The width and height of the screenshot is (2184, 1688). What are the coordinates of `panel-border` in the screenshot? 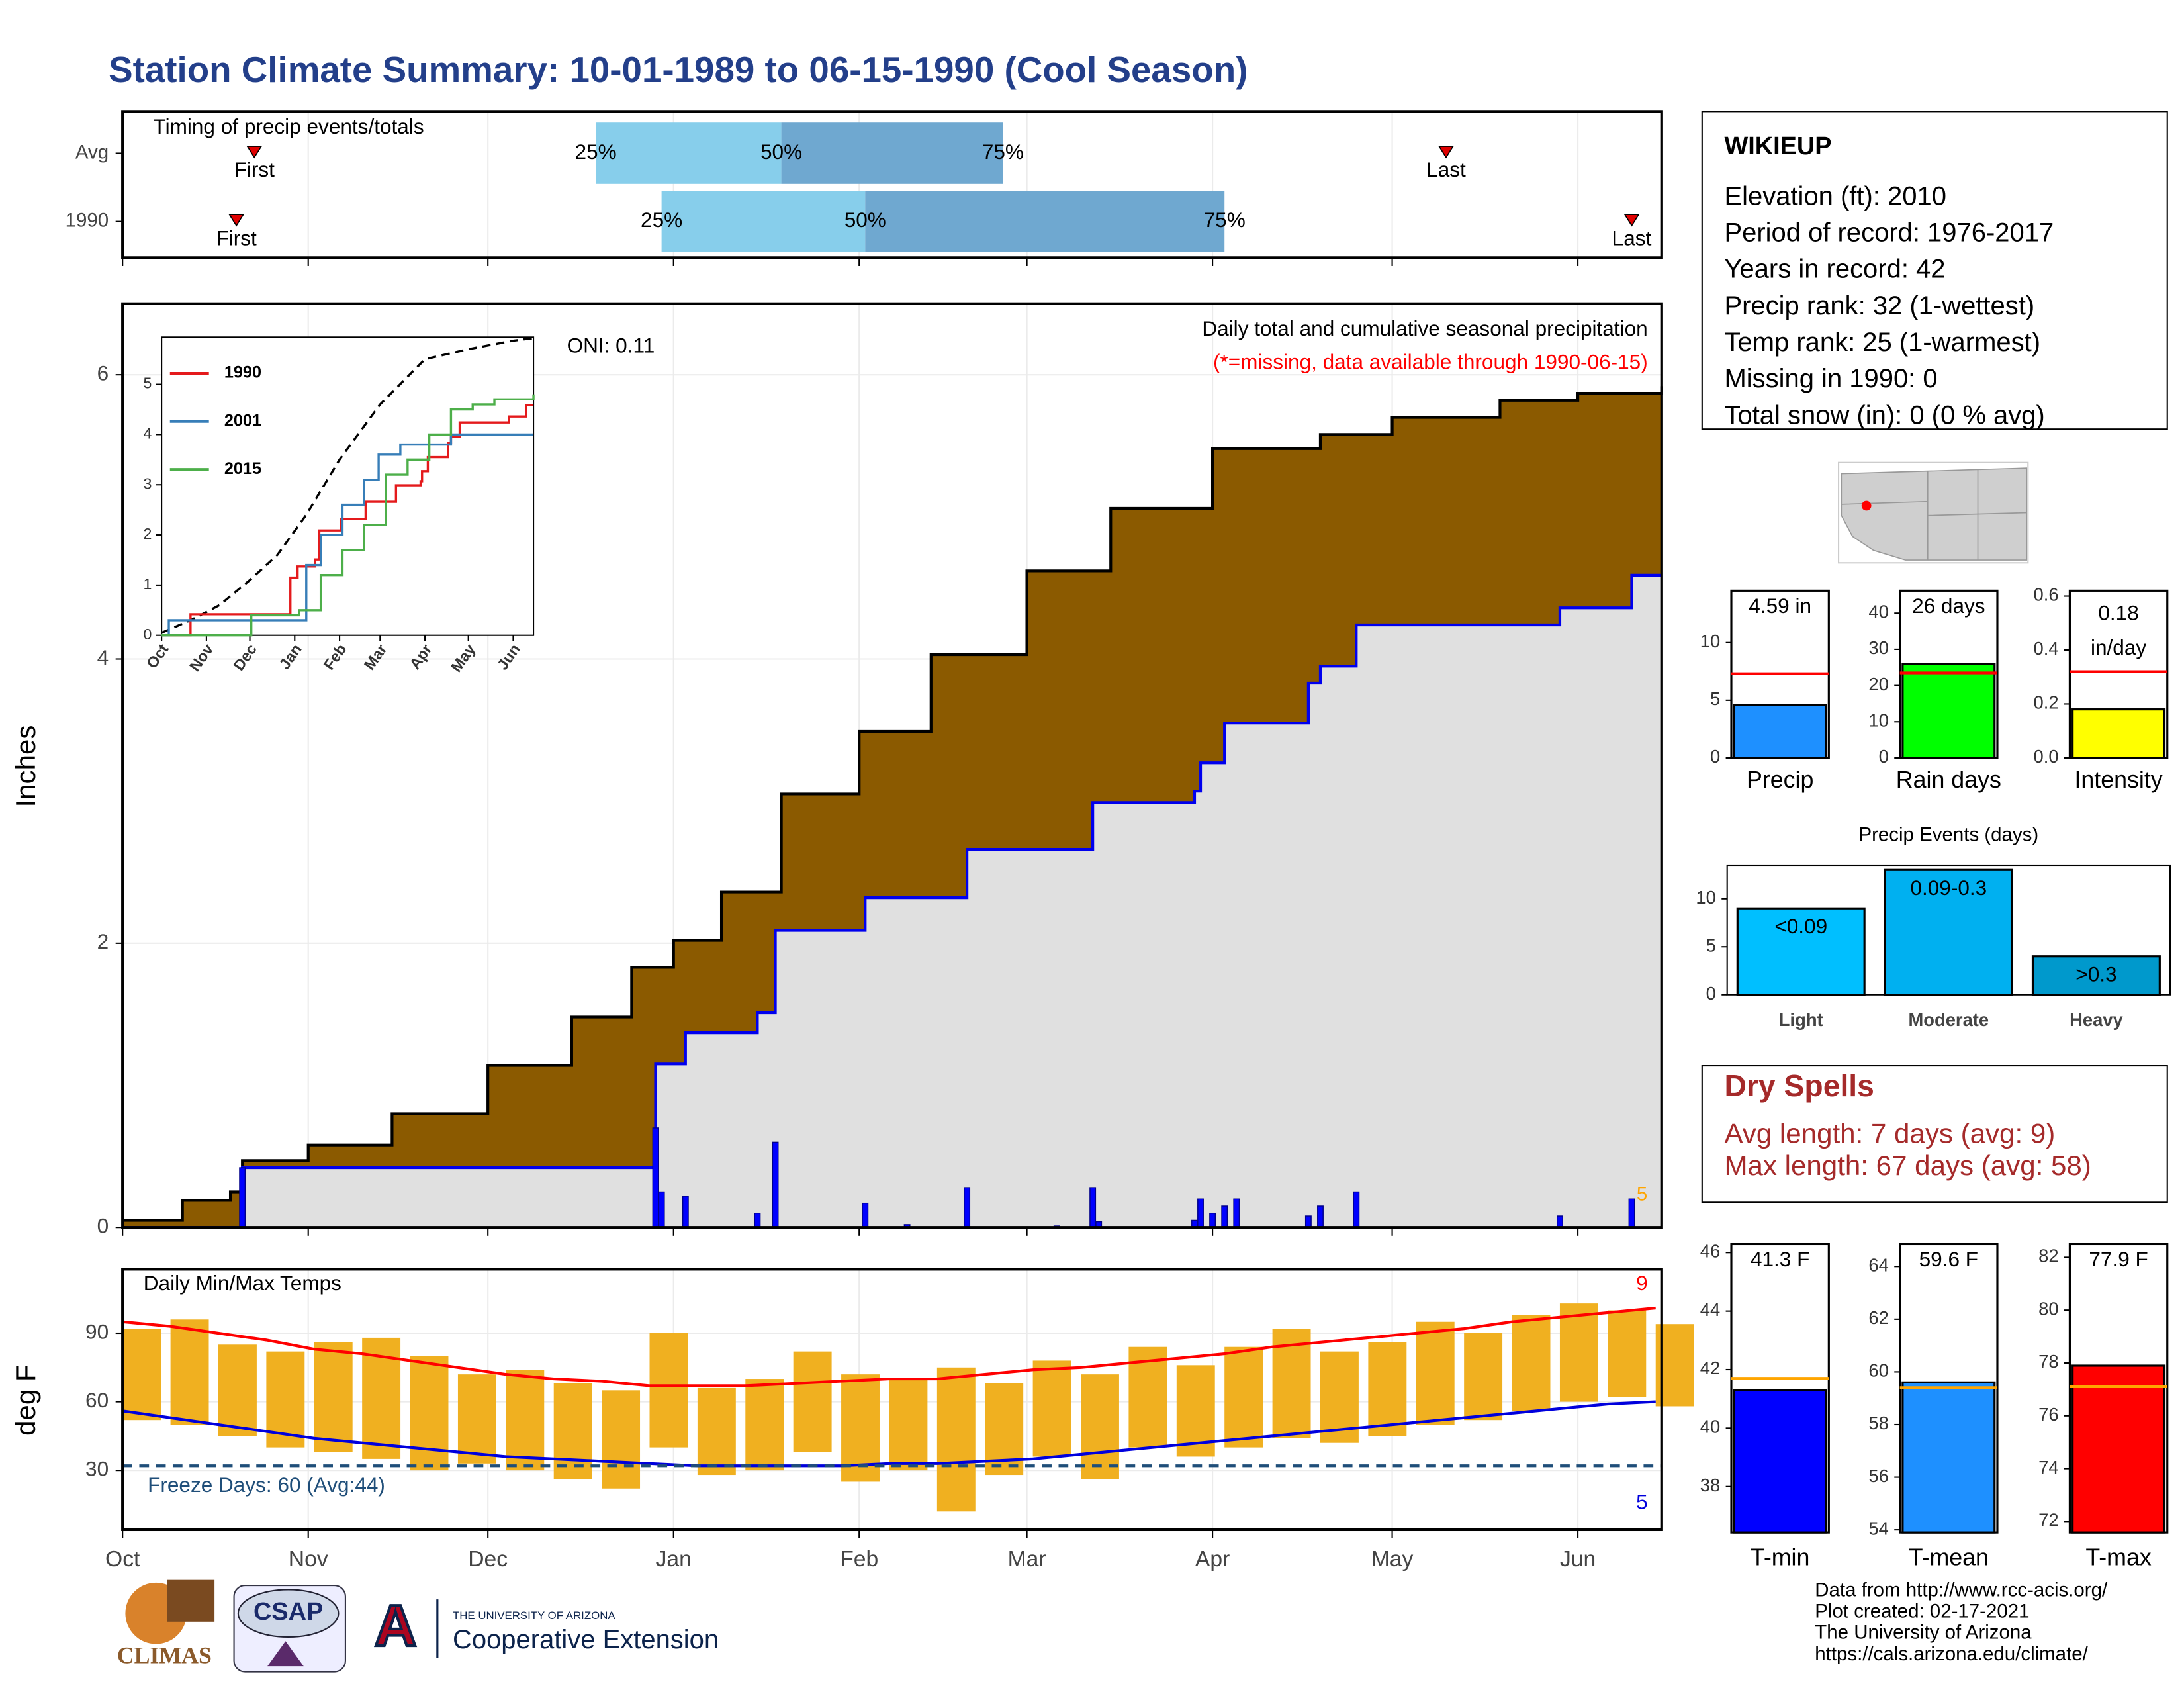 It's located at (892, 184).